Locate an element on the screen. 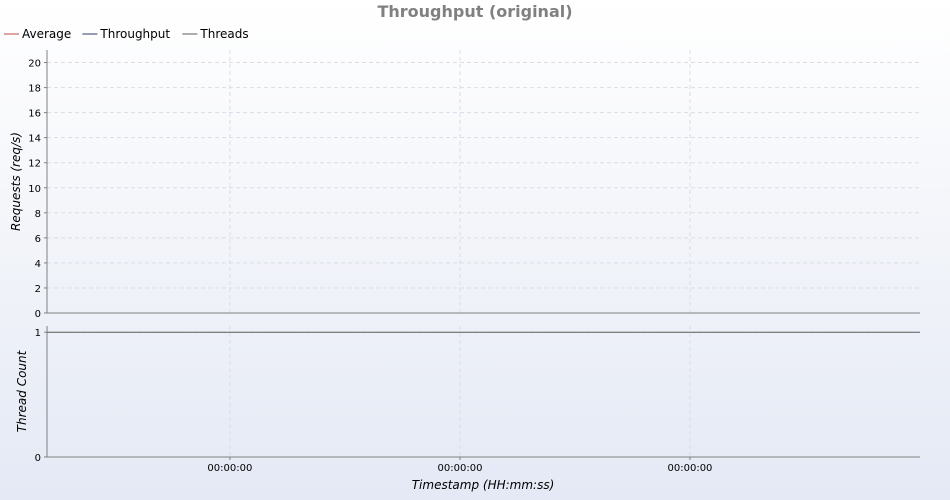 The image size is (950, 500). requests-y-tick-label: 8 is located at coordinates (38, 214).